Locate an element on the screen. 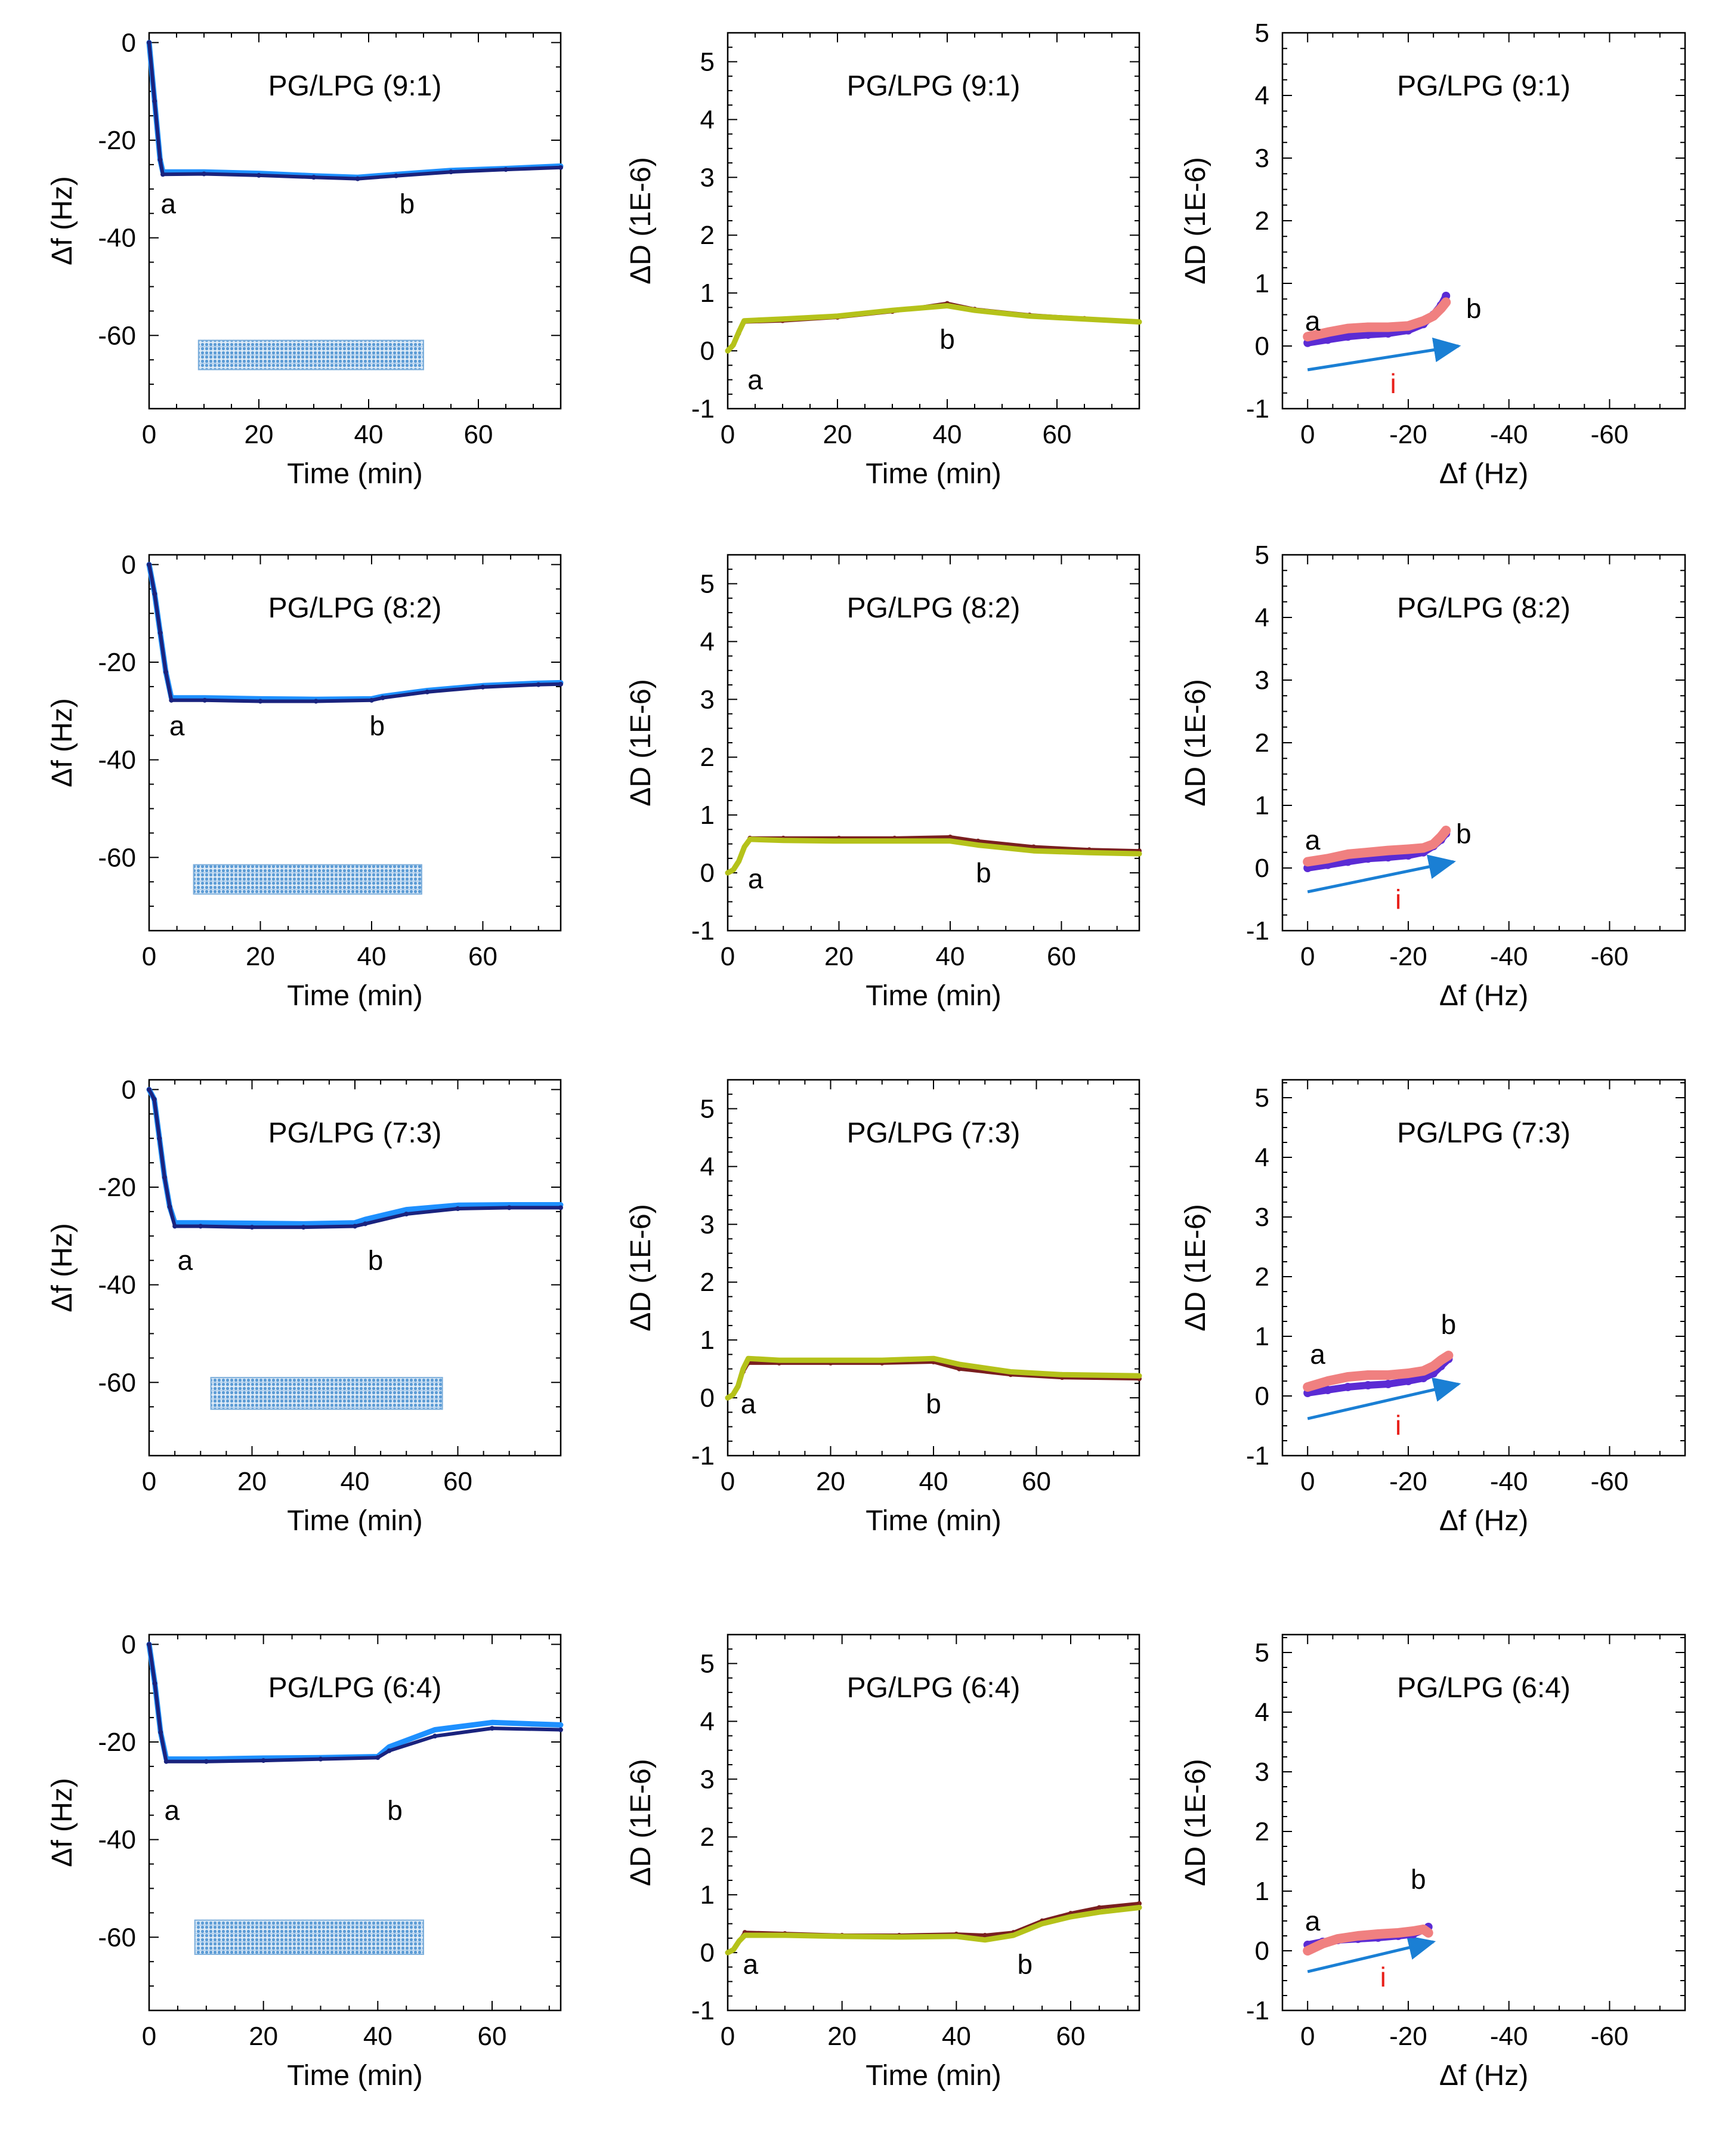 This screenshot has width=1731, height=2156. panel-title: PG/LPG (9:1) is located at coordinates (355, 86).